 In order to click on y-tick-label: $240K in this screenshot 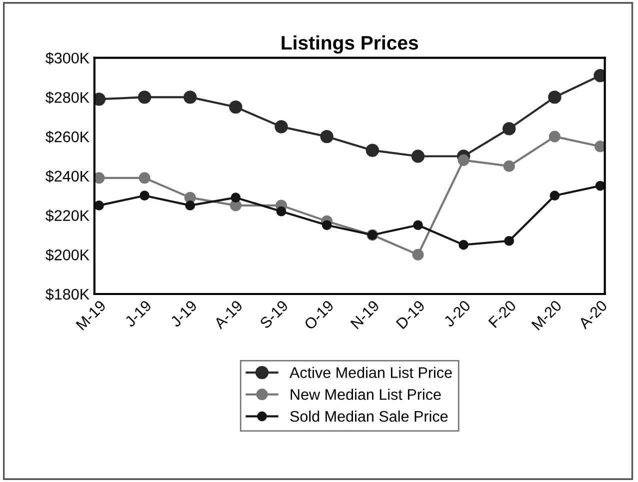, I will do `click(68, 176)`.